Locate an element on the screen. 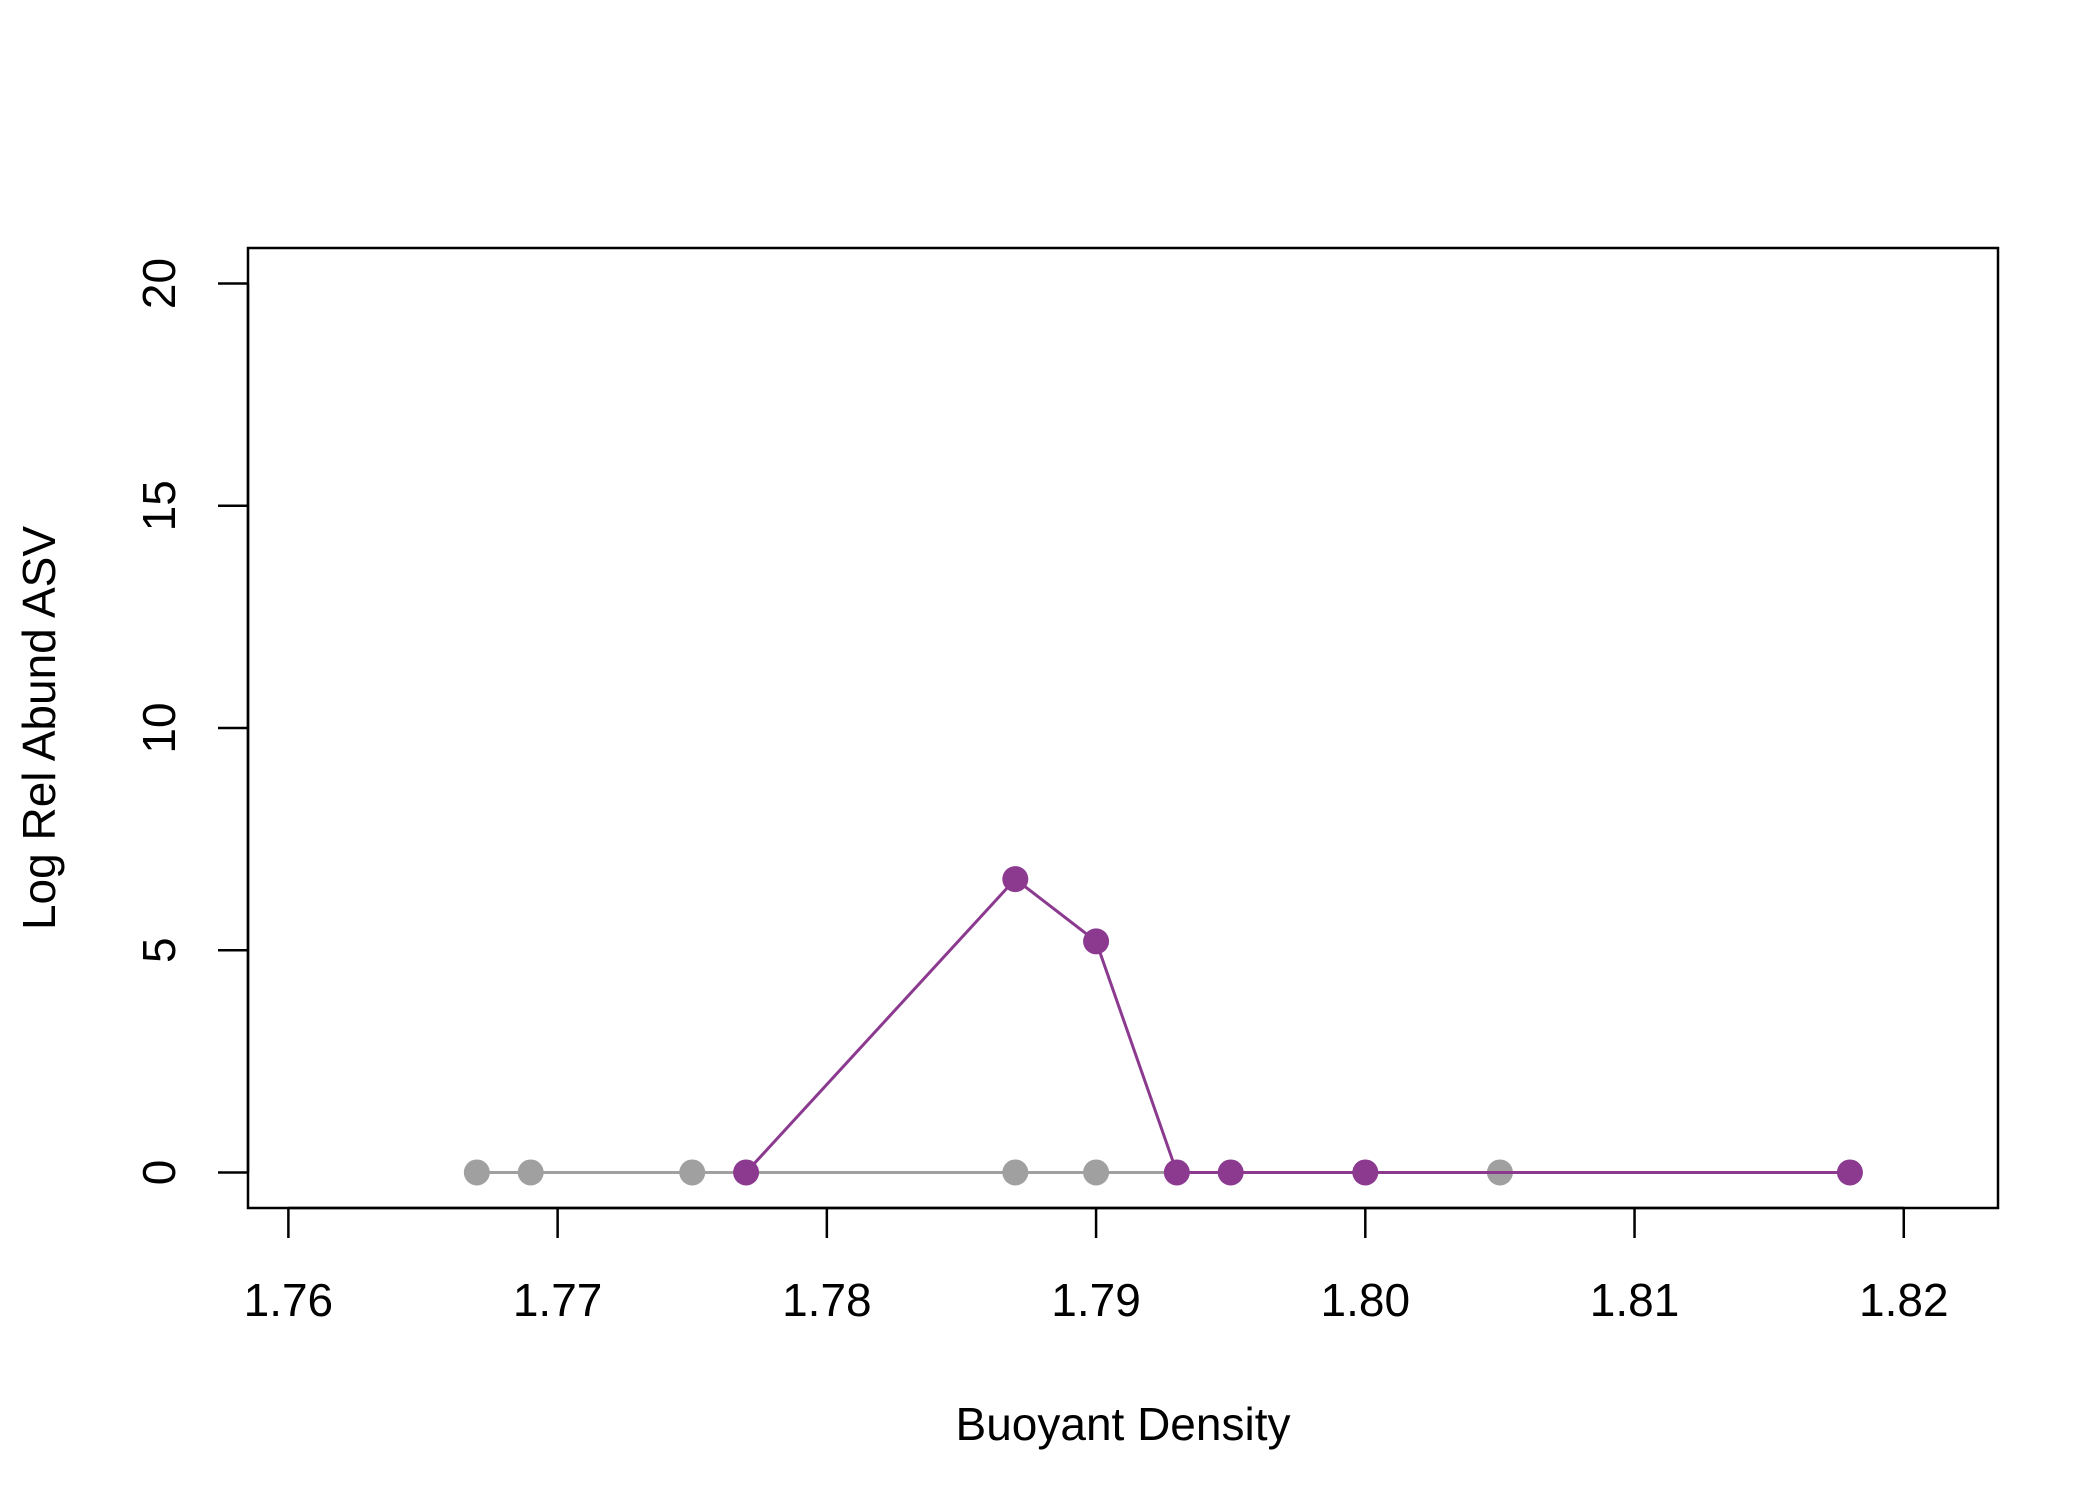 The width and height of the screenshot is (2100, 1500). series-2-line is located at coordinates (1297, 1025).